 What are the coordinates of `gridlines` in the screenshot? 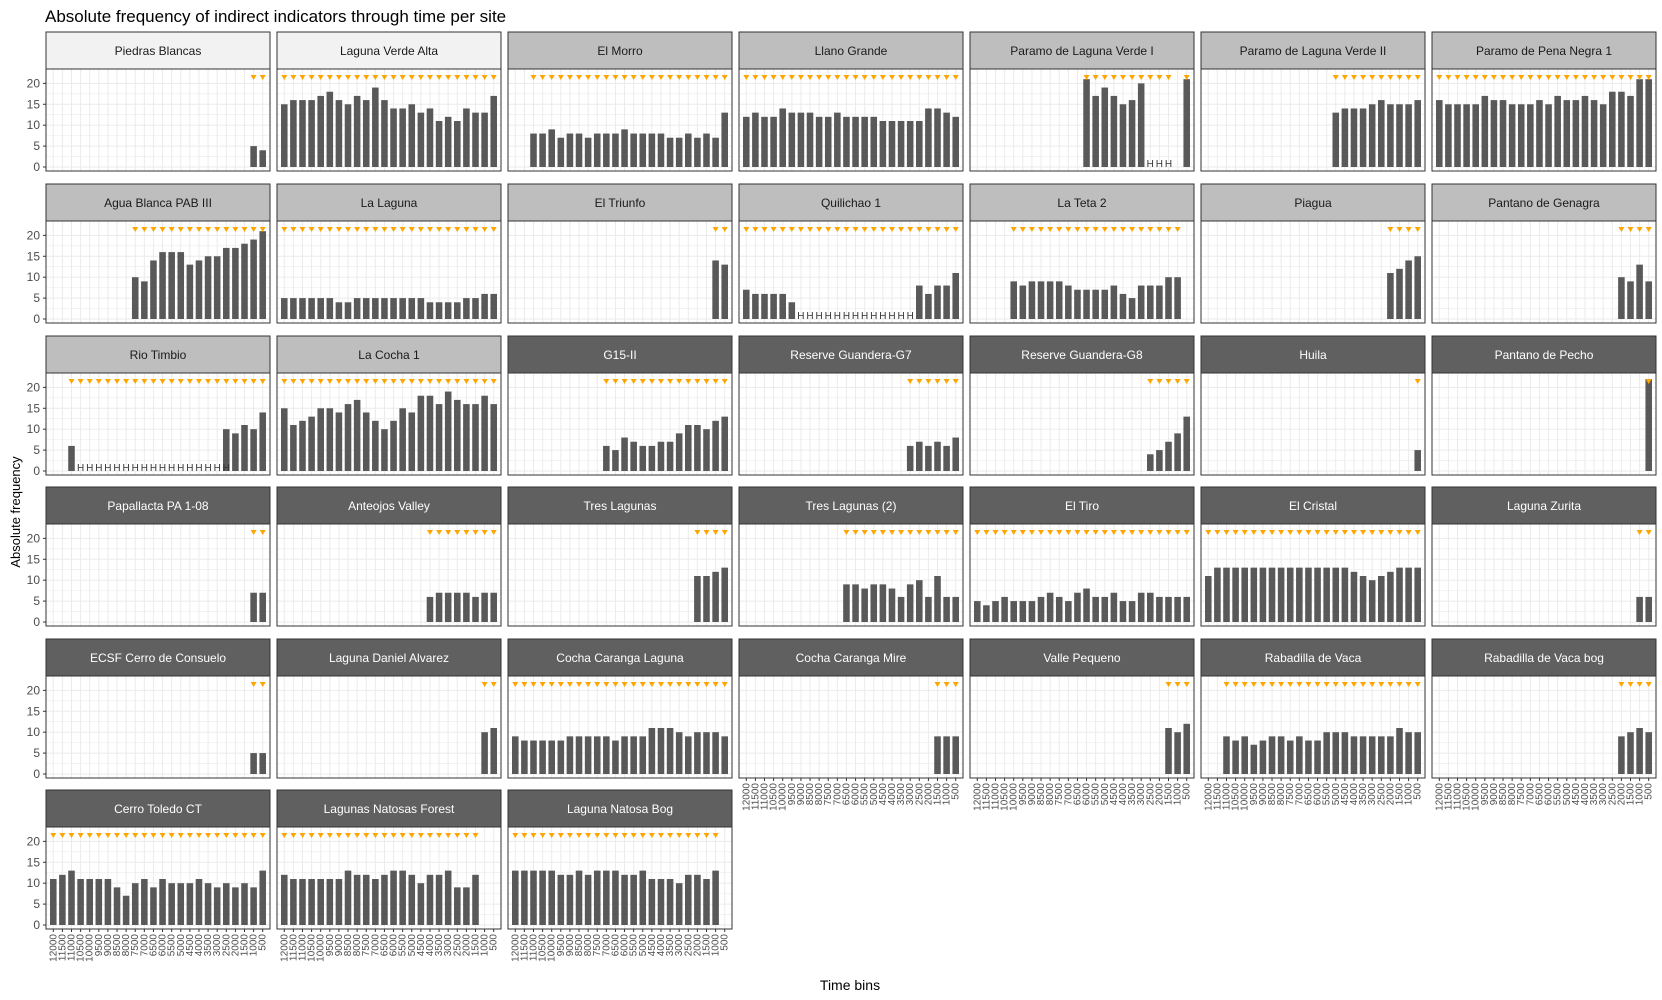 It's located at (1544, 272).